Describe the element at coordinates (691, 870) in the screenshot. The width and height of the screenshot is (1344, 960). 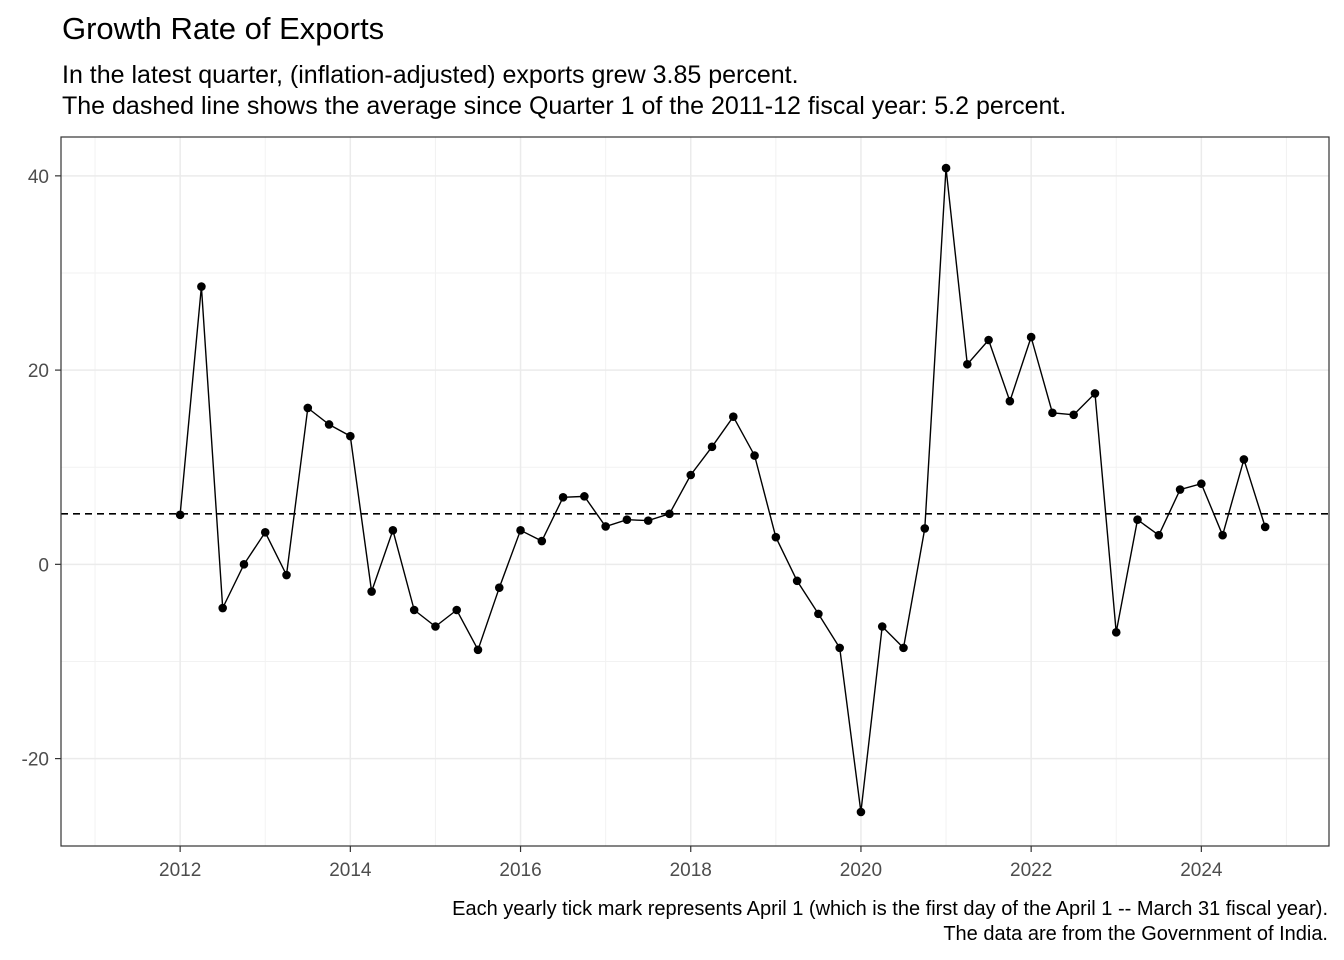
I see `x-tick-label: 2018` at that location.